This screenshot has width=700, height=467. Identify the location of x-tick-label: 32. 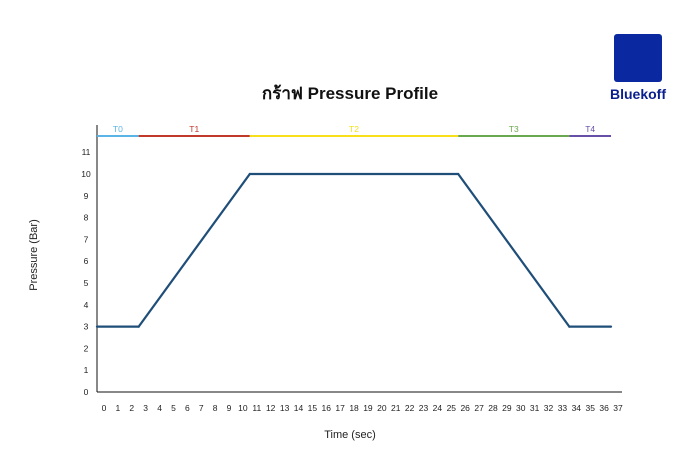
(549, 408).